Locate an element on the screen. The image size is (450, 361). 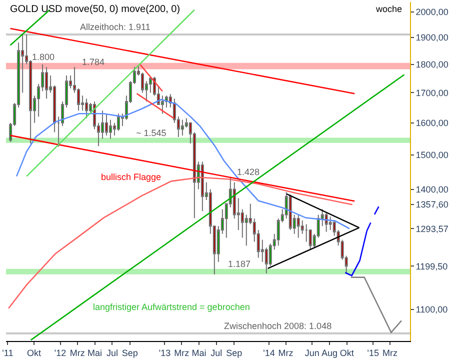
x-tick-label: '12 is located at coordinates (60, 353).